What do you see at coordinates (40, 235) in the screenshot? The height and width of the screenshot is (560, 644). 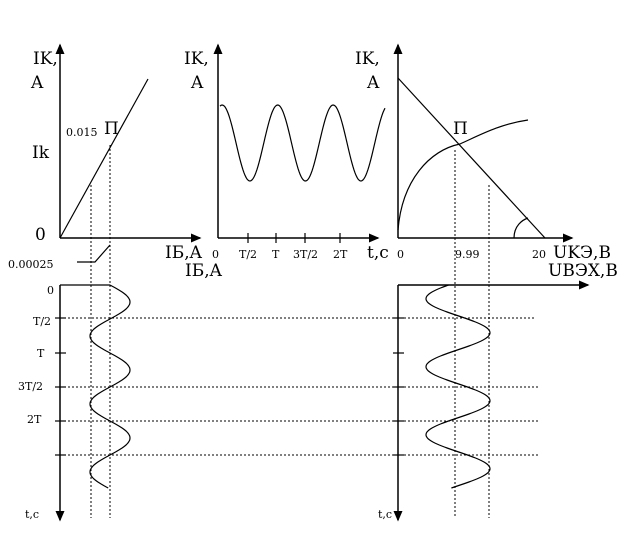 I see `origin-label: 0` at bounding box center [40, 235].